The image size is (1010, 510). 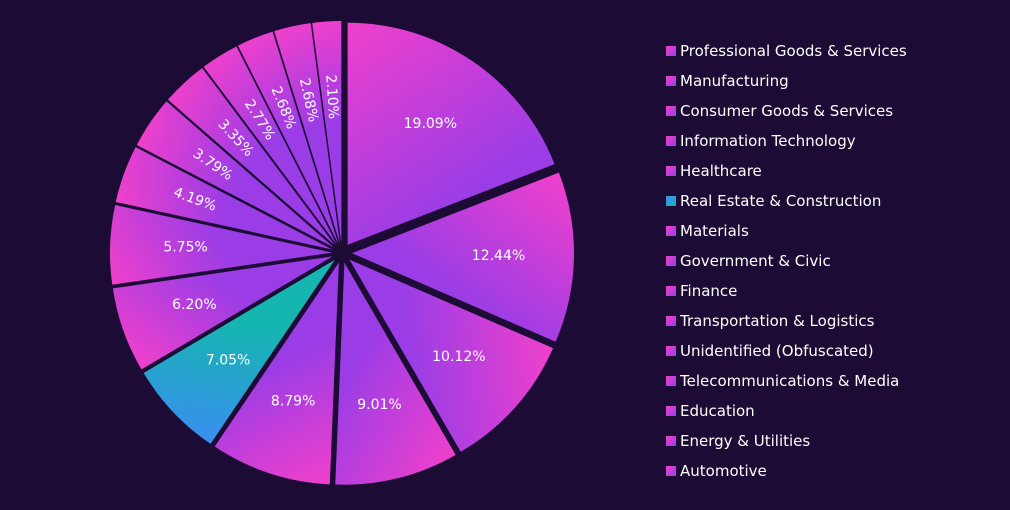 I want to click on legend-label: Finance, so click(x=709, y=291).